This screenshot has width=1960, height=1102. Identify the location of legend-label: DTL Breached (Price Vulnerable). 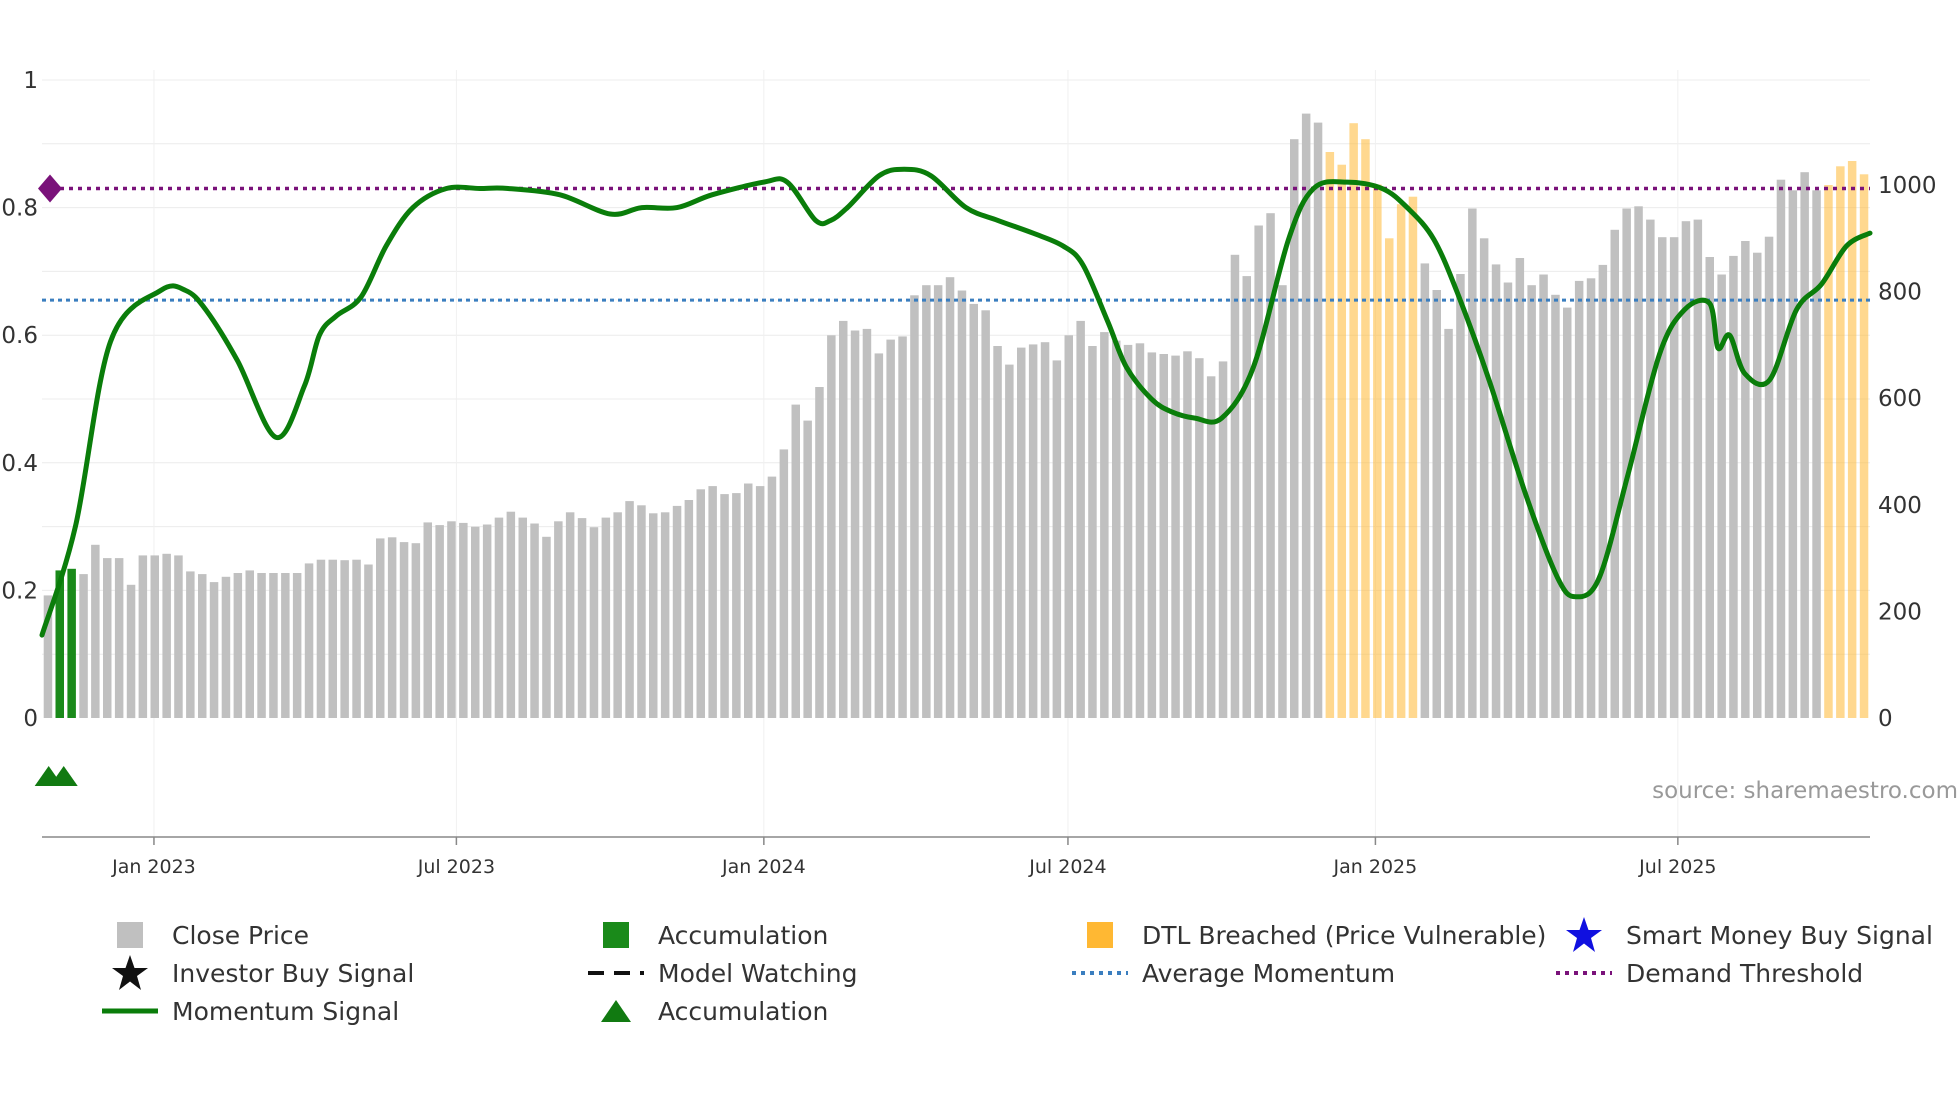
(1344, 935).